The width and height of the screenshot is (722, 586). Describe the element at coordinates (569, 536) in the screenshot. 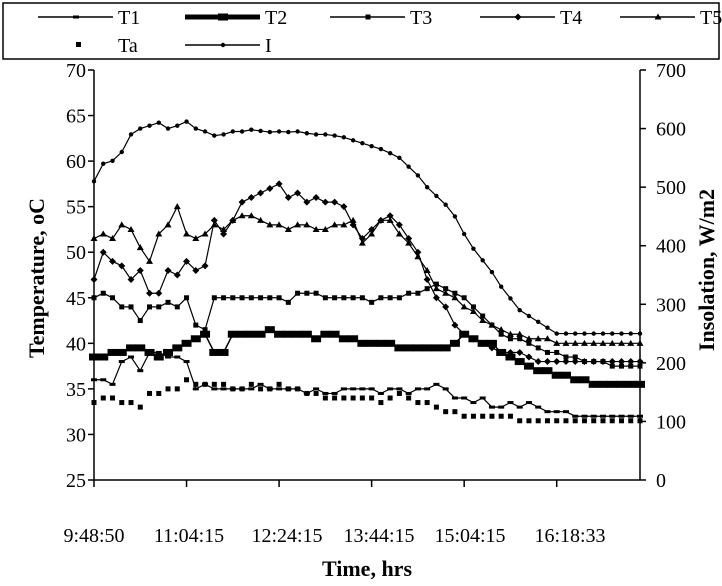

I see `x-tick-label: 16:18:33` at that location.